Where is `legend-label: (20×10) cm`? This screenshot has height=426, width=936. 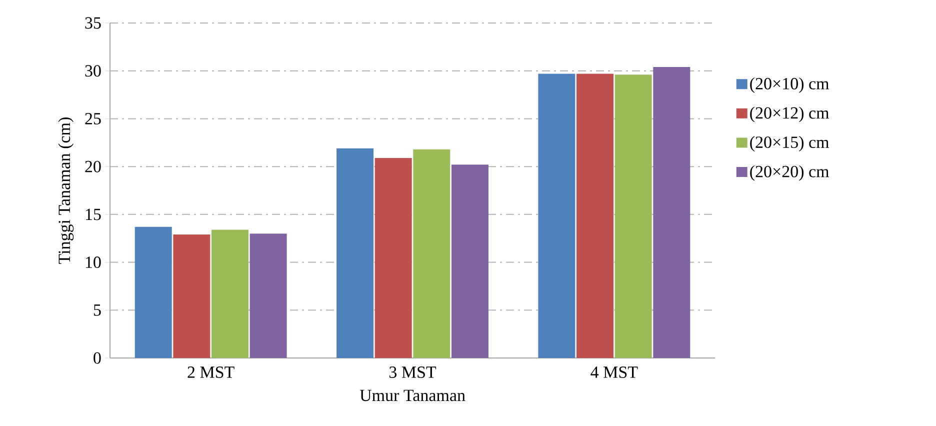
legend-label: (20×10) cm is located at coordinates (790, 85).